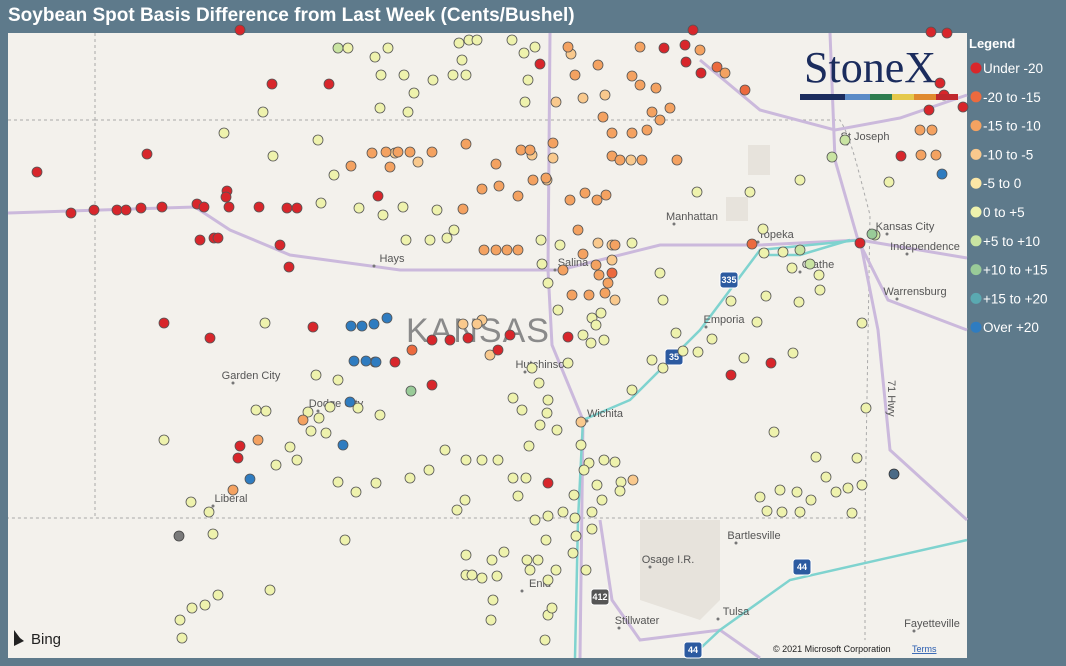 The height and width of the screenshot is (666, 1066). What do you see at coordinates (867, 649) in the screenshot?
I see `attribution-bg` at bounding box center [867, 649].